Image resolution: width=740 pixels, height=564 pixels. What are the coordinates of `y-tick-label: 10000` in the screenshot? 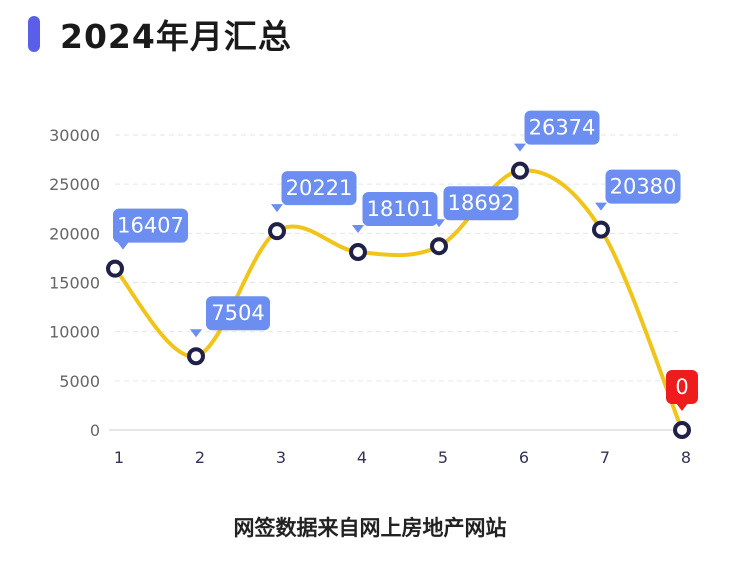 It's located at (74, 332).